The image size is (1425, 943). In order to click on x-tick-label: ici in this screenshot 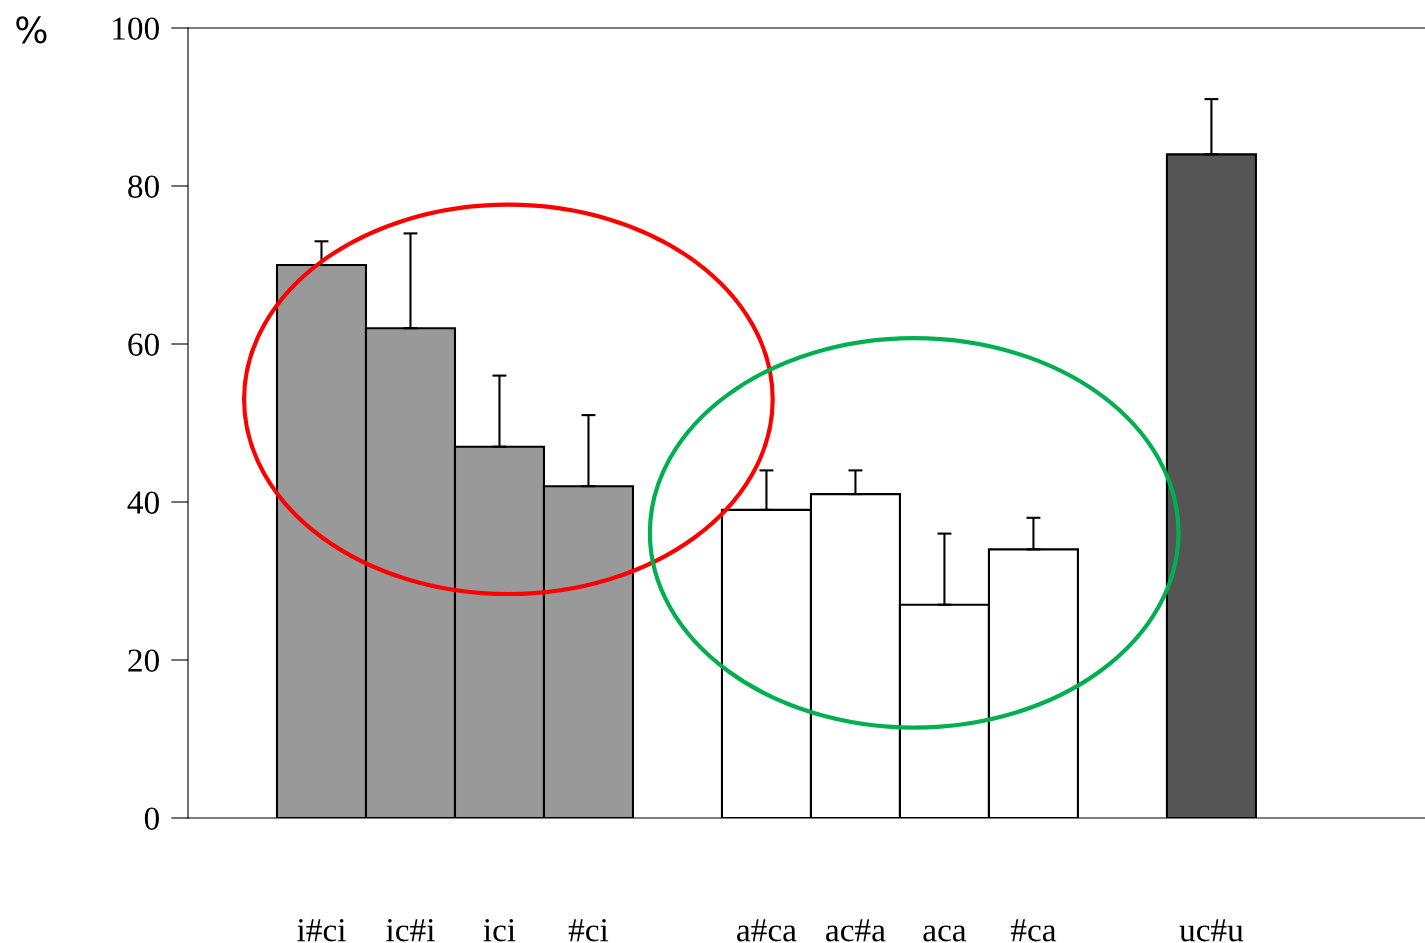, I will do `click(499, 930)`.